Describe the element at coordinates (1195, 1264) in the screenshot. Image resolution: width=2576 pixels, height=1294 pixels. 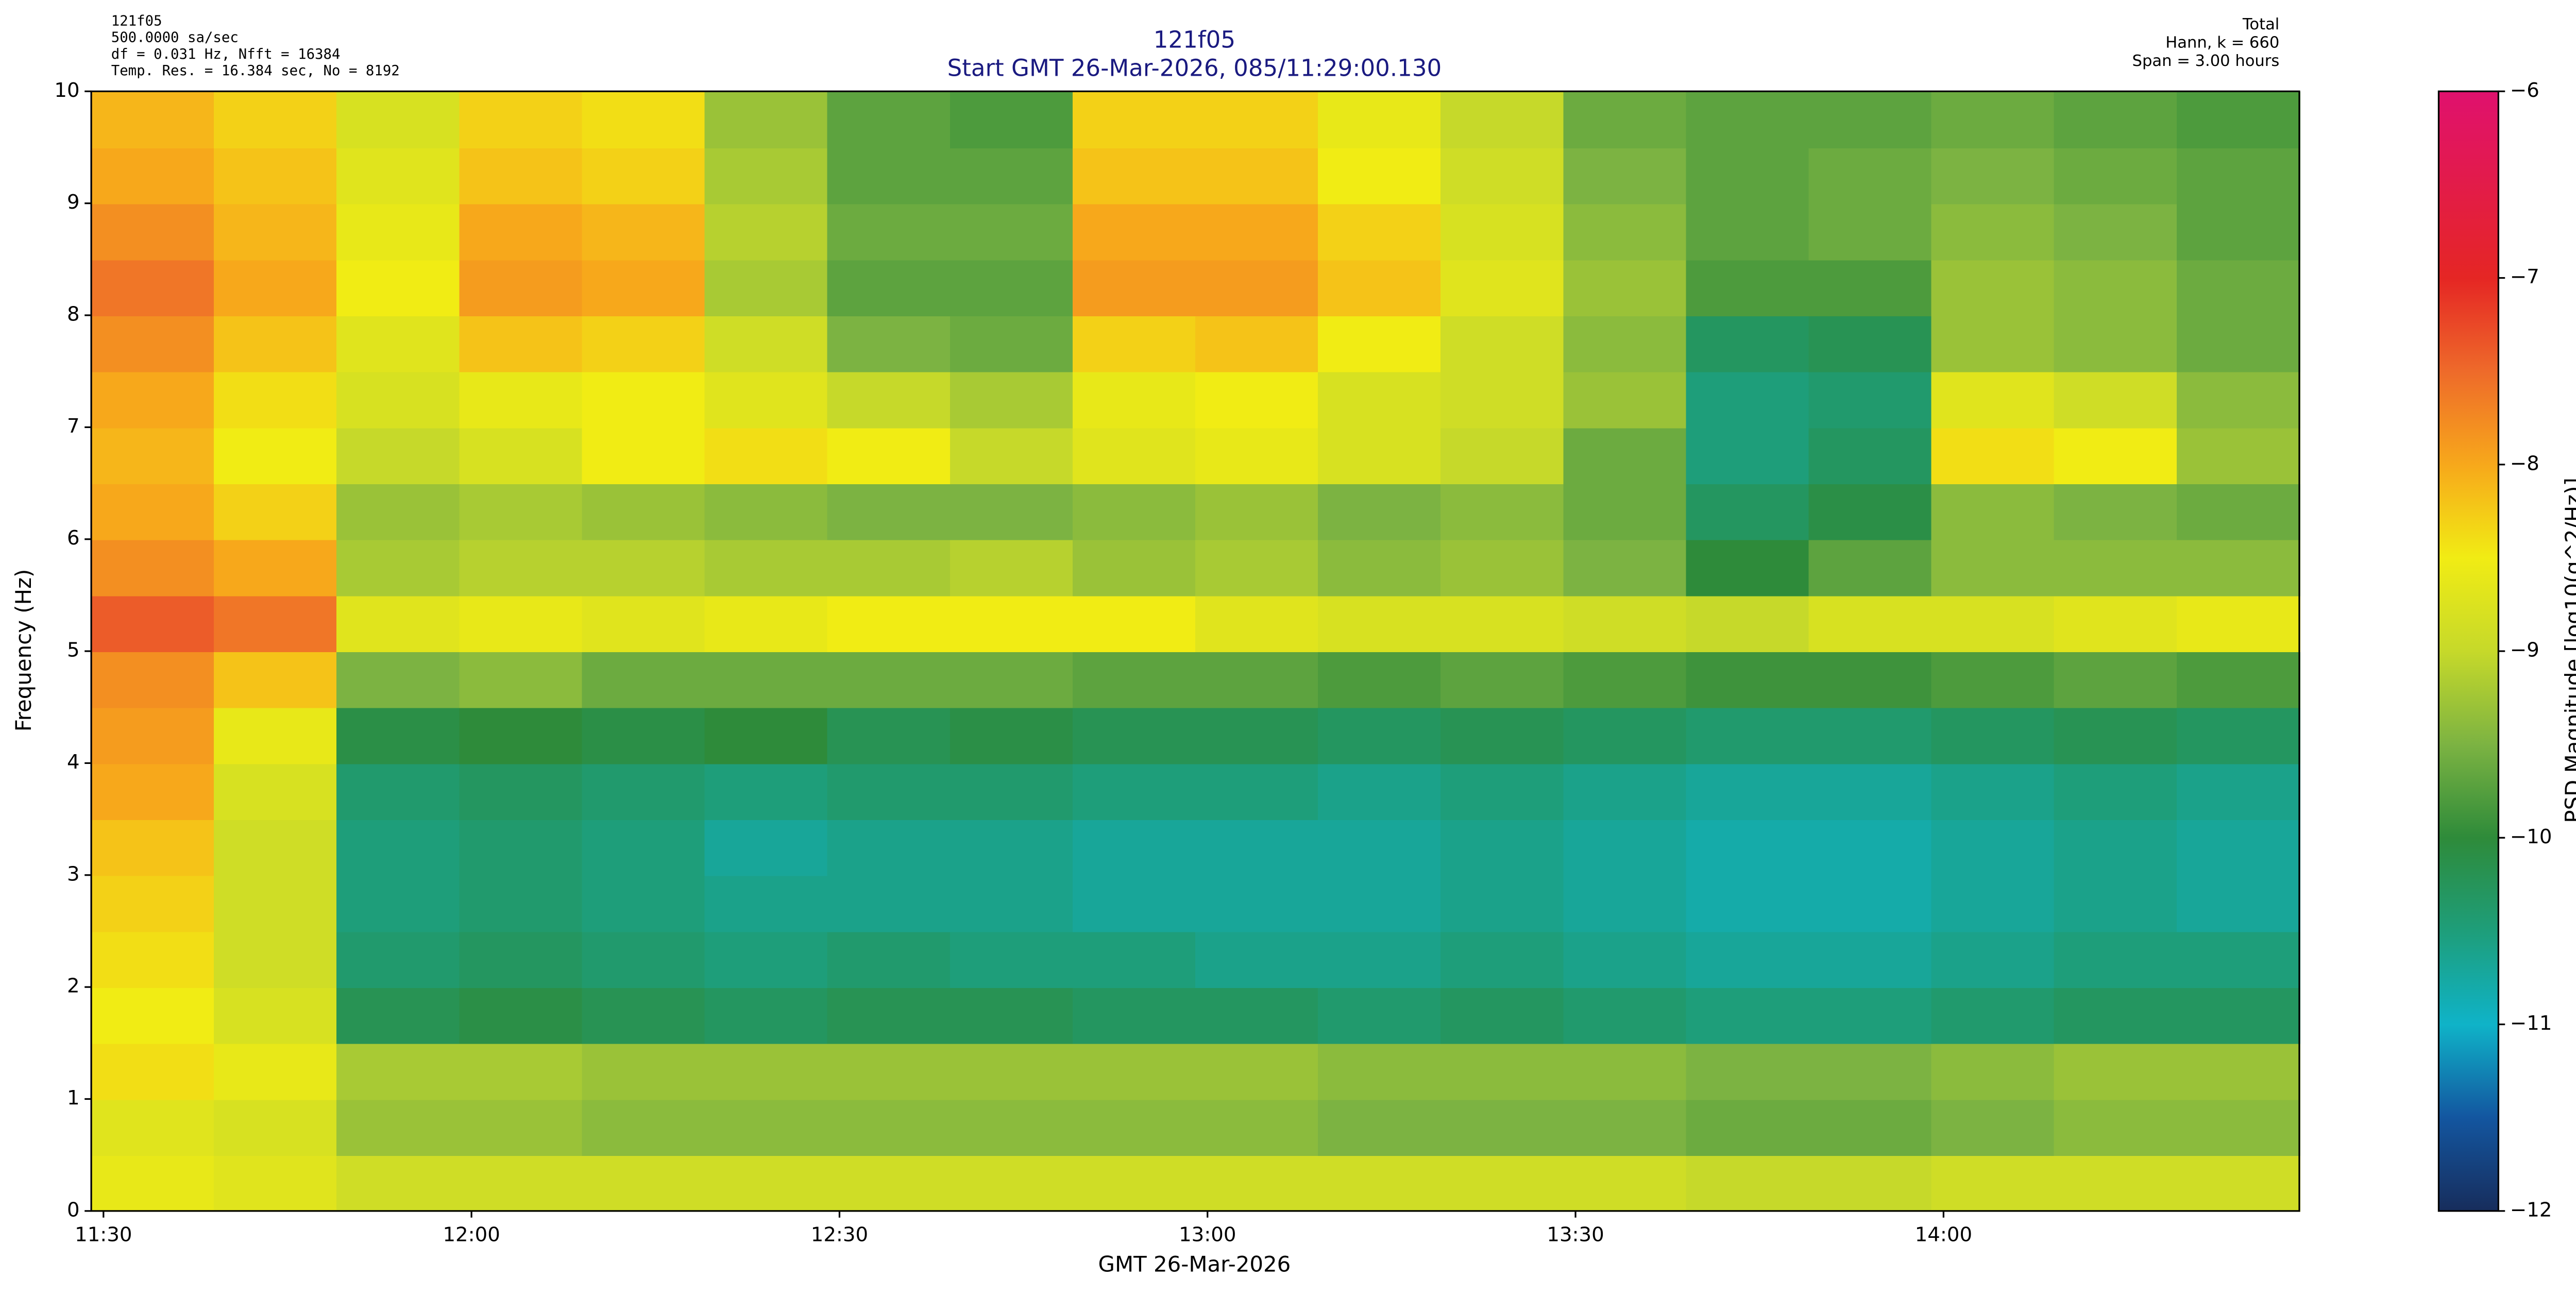
I see `x-axis-label: GMT 26-Mar-2026` at that location.